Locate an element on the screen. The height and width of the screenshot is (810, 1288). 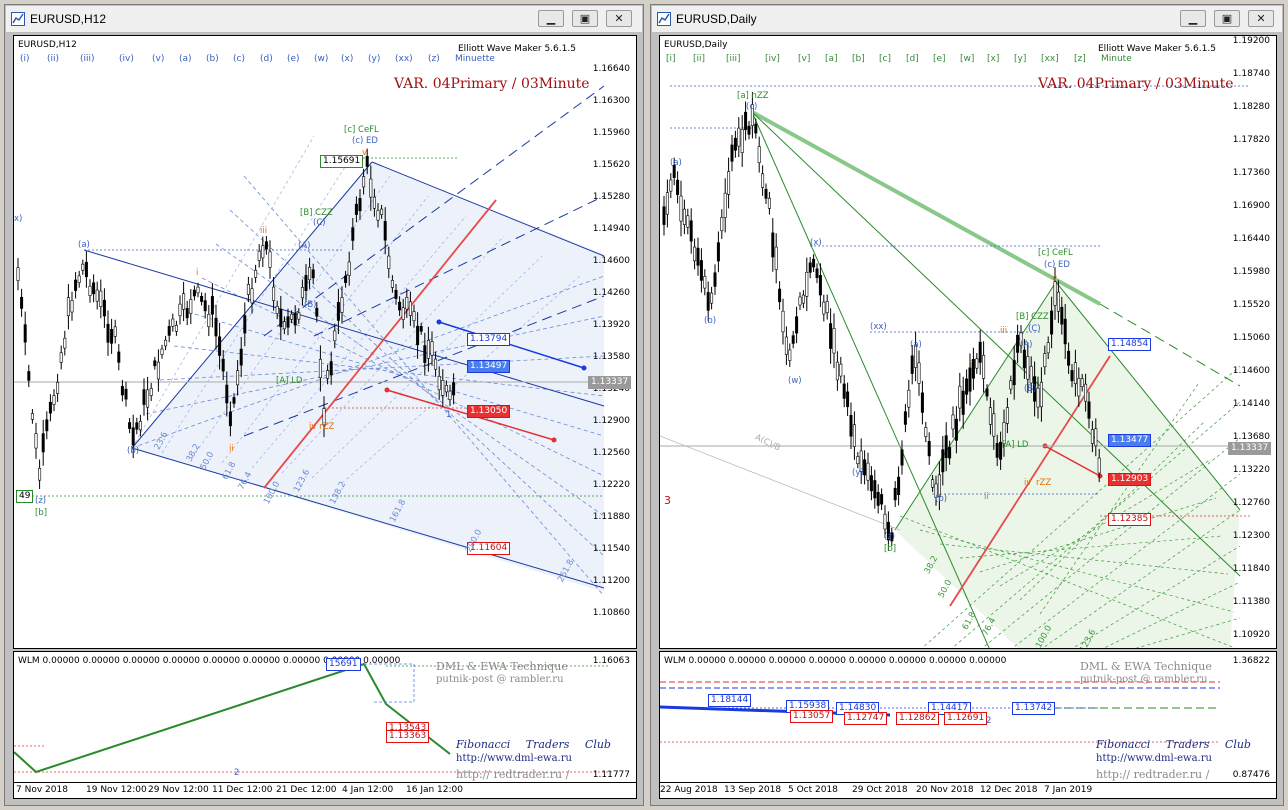
indicator-red-box-2: 1.12747 is located at coordinates (866, 718).